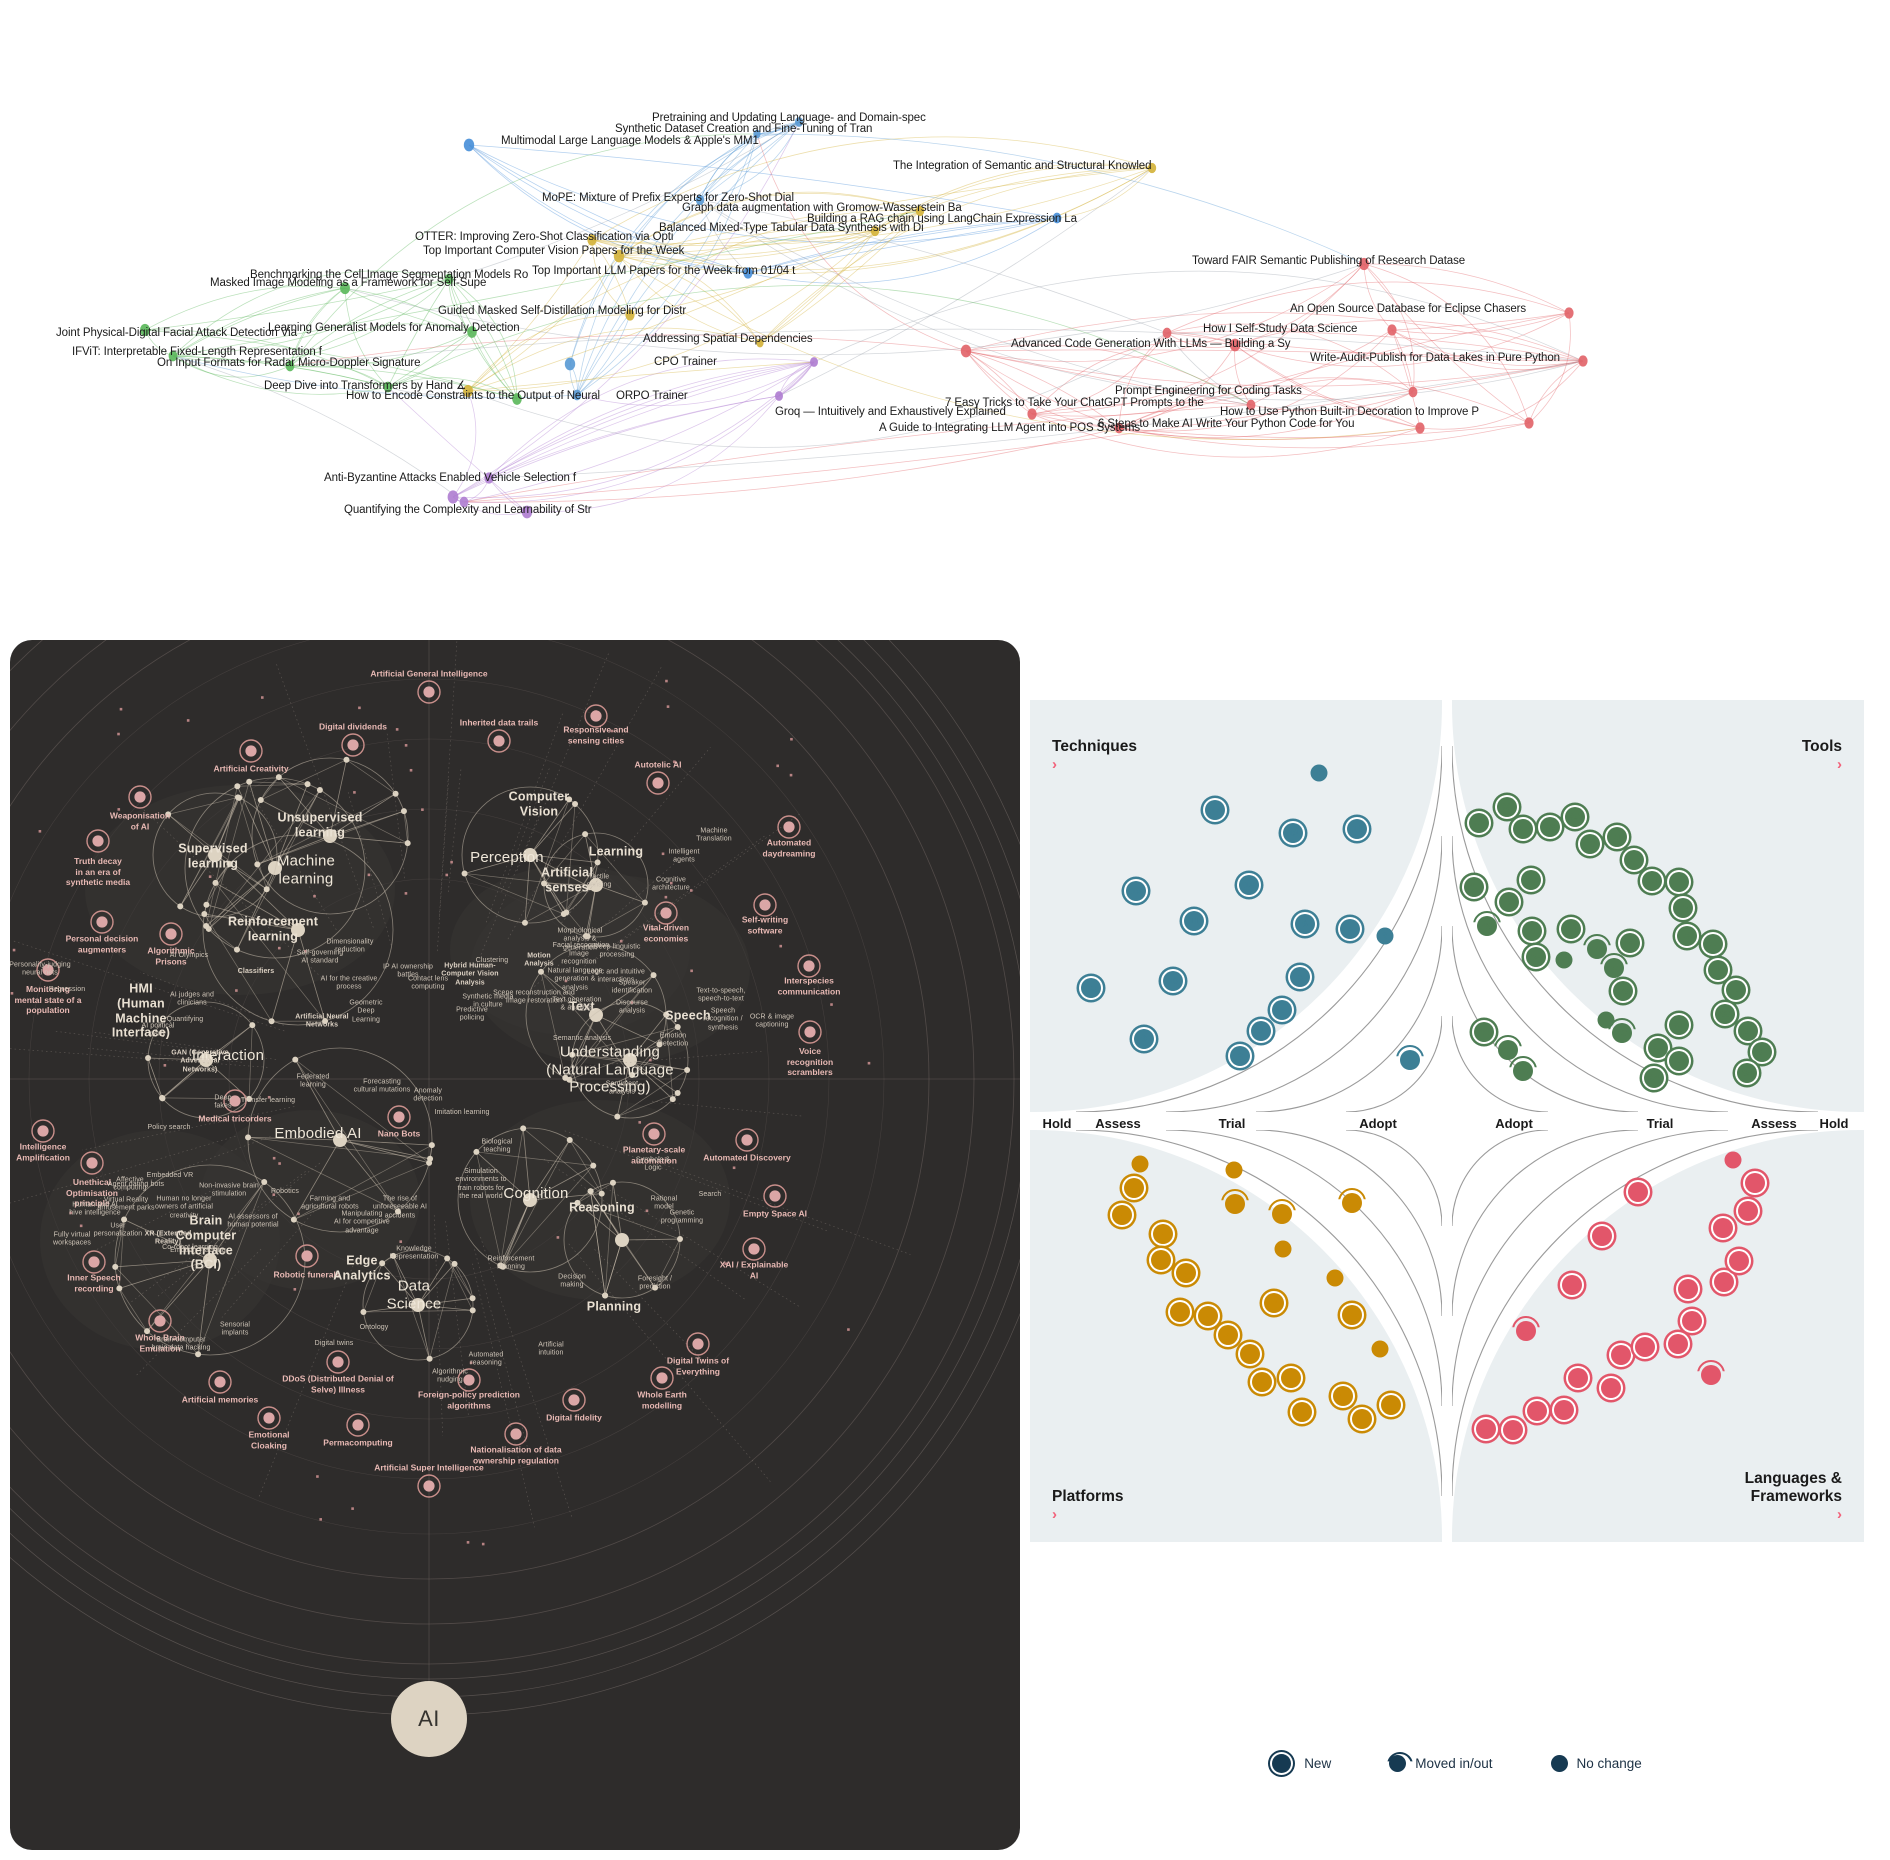 The image size is (1890, 1860). What do you see at coordinates (1094, 747) in the screenshot?
I see `quadrant-title-techniques: Techniques ›` at bounding box center [1094, 747].